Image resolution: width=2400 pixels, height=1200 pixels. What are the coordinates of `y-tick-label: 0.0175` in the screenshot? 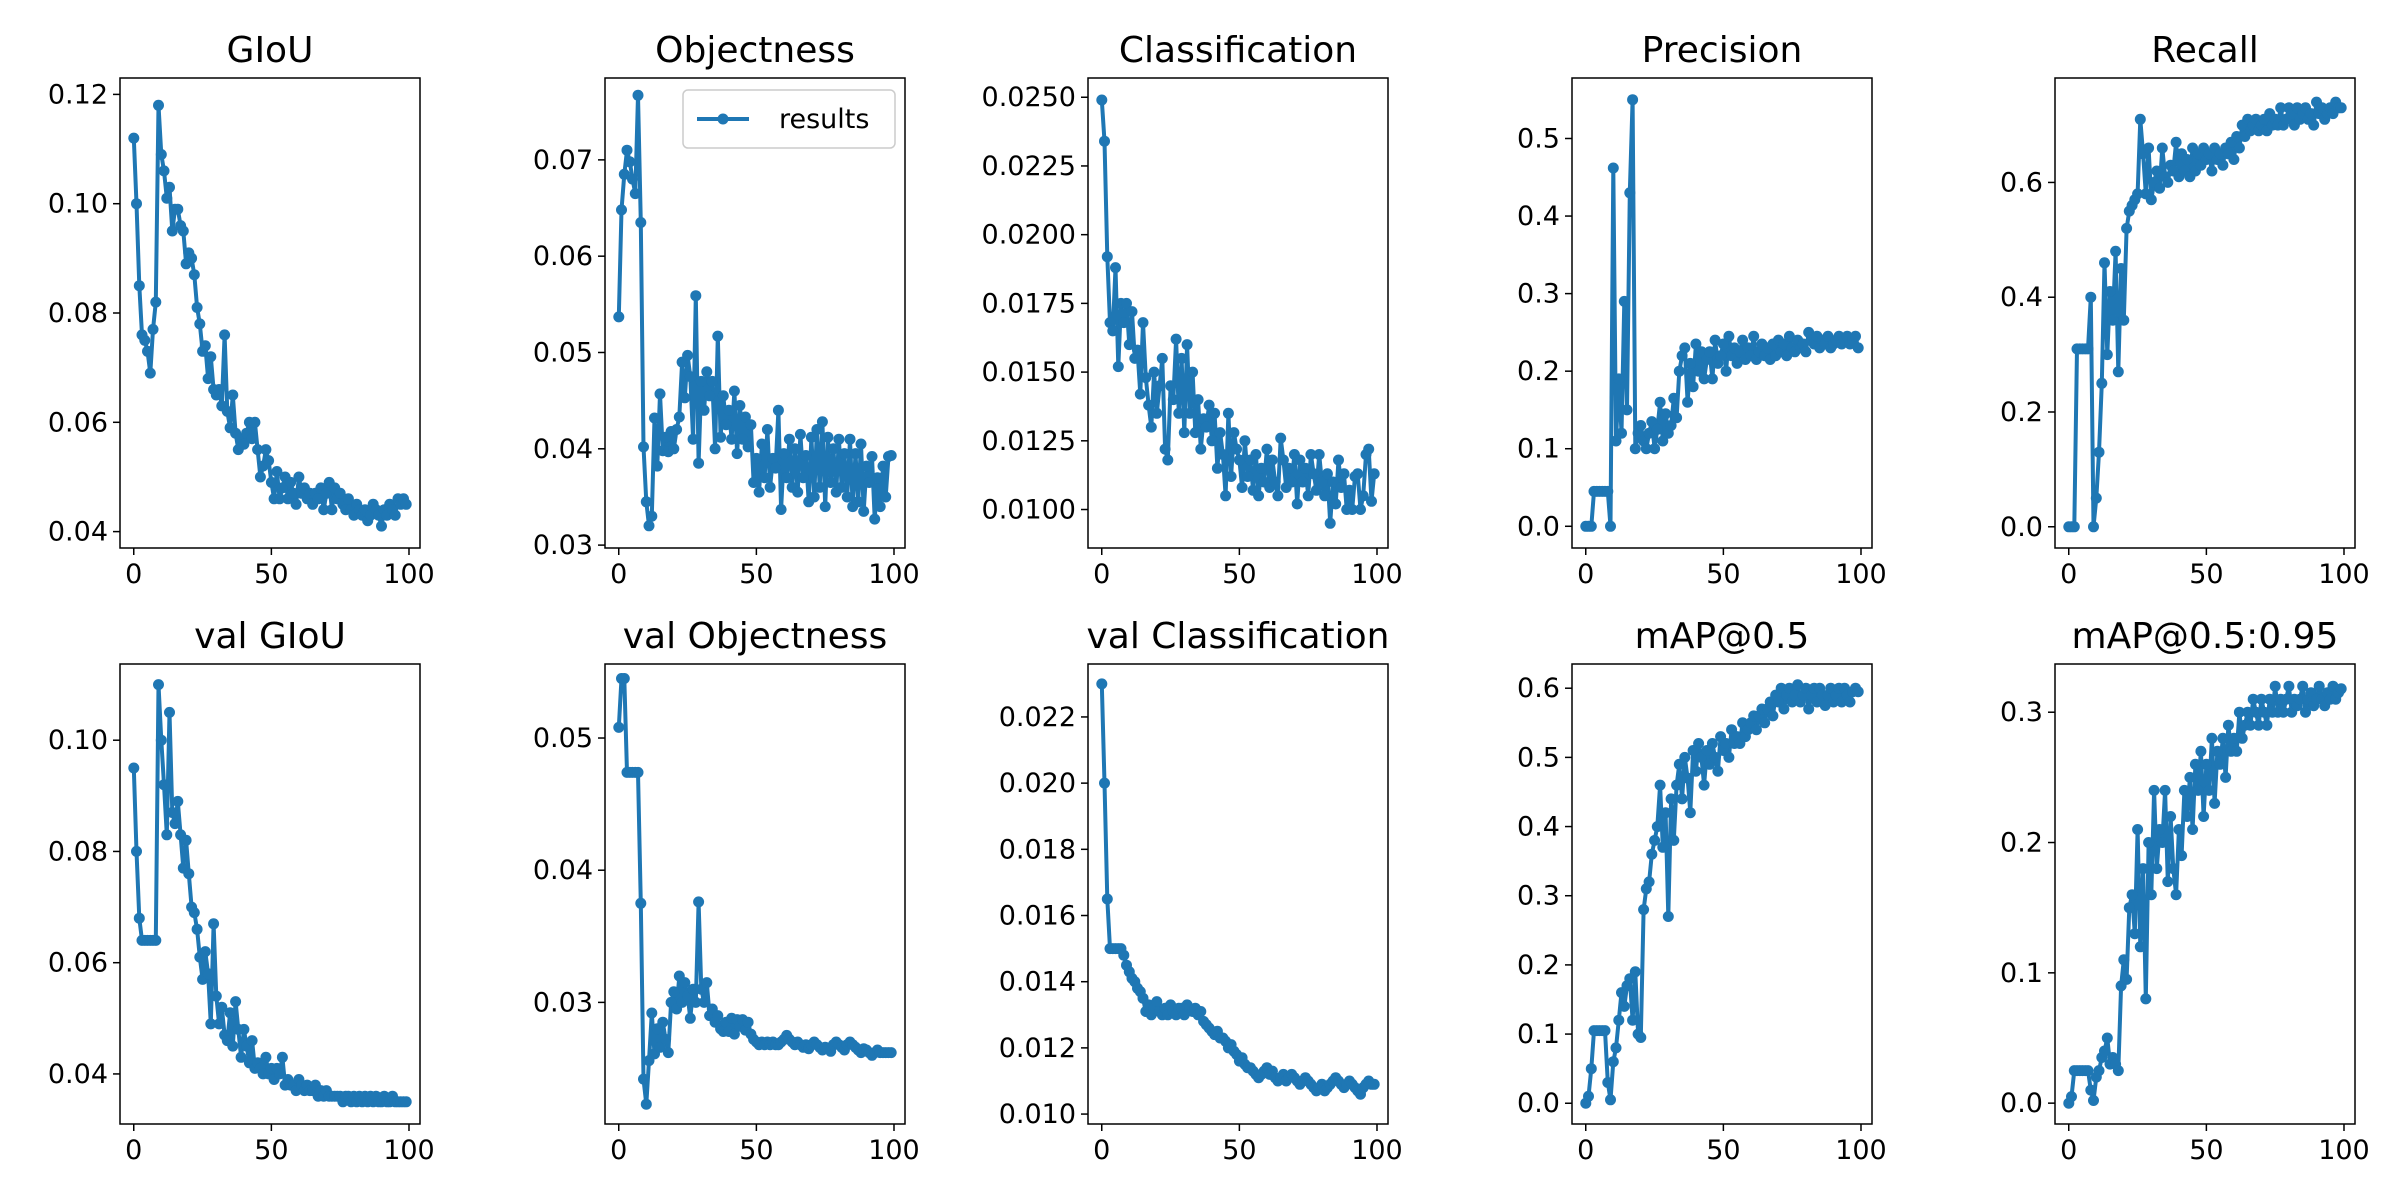 It's located at (1029, 303).